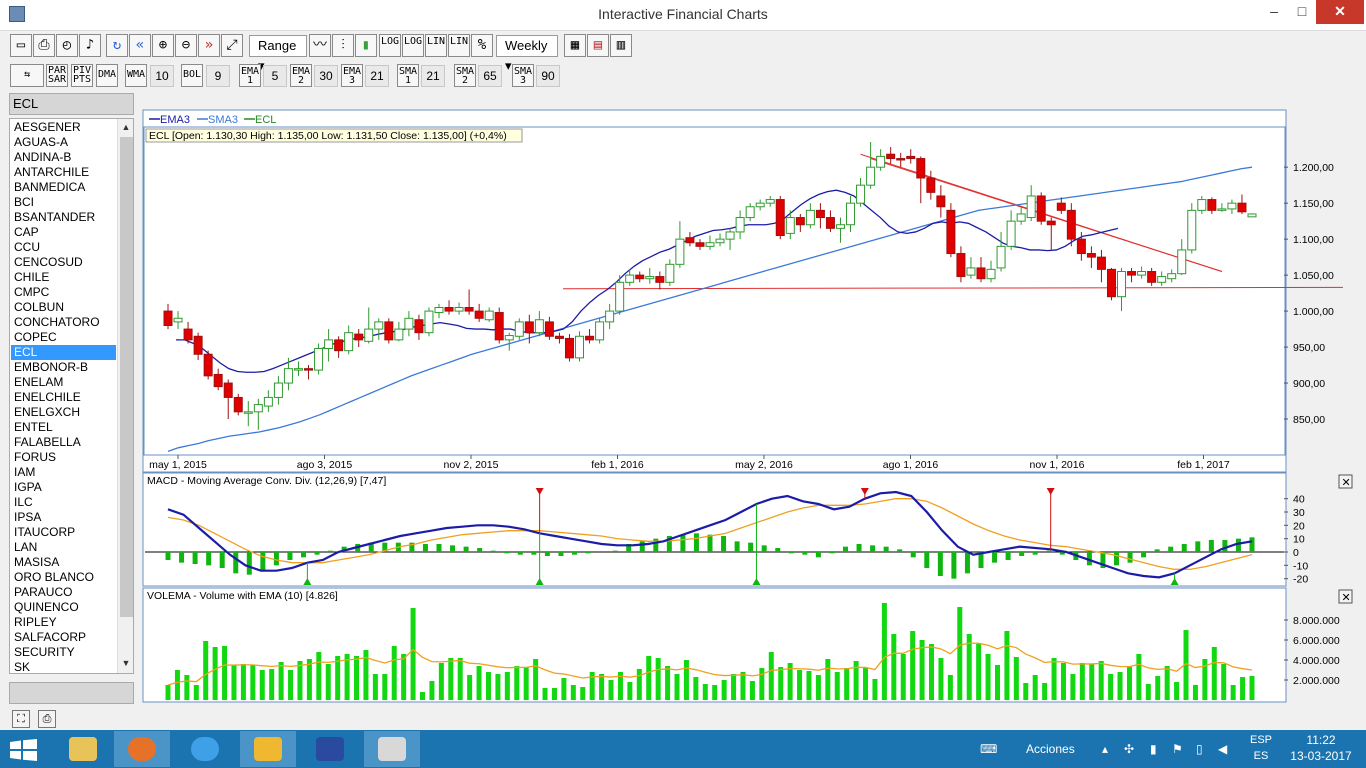 The width and height of the screenshot is (1366, 768). Describe the element at coordinates (413, 45) in the screenshot. I see `log-compare-button: LOG` at that location.